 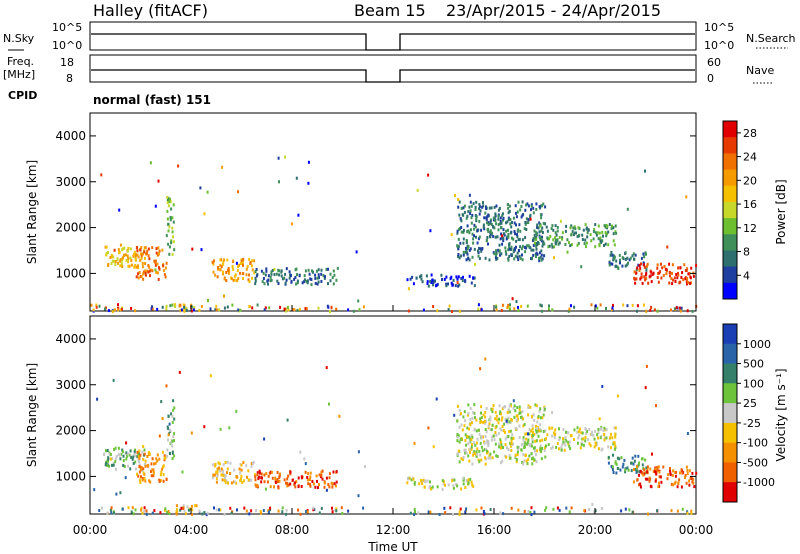 What do you see at coordinates (730, 129) in the screenshot?
I see `colorbar-swatch` at bounding box center [730, 129].